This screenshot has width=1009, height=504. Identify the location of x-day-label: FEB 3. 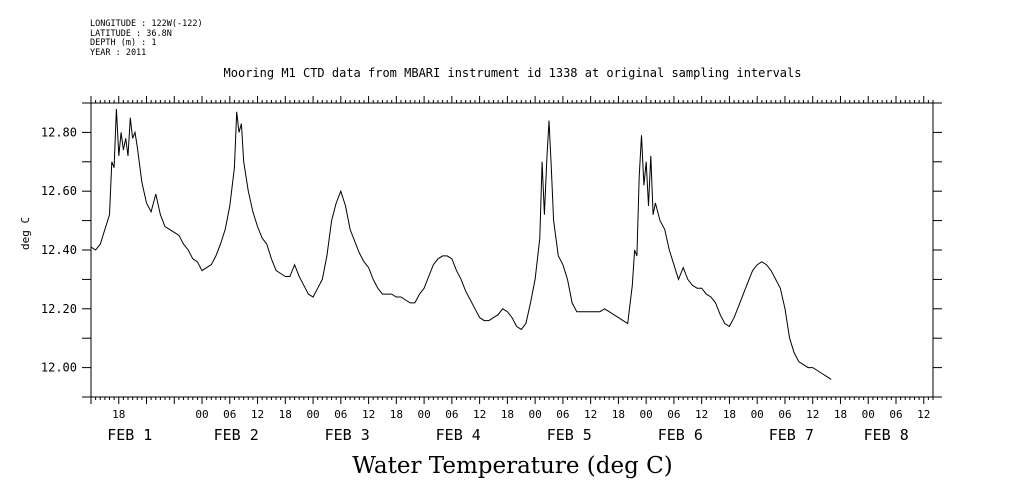
(347, 435).